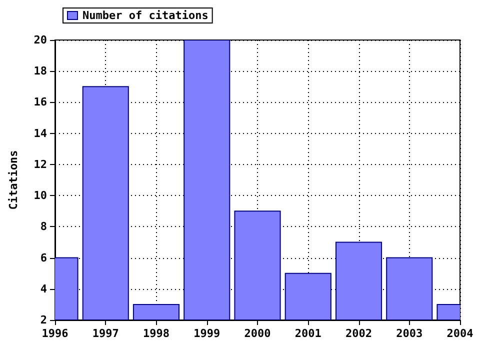 The height and width of the screenshot is (350, 480). What do you see at coordinates (44, 289) in the screenshot?
I see `y-tick-label: 4` at bounding box center [44, 289].